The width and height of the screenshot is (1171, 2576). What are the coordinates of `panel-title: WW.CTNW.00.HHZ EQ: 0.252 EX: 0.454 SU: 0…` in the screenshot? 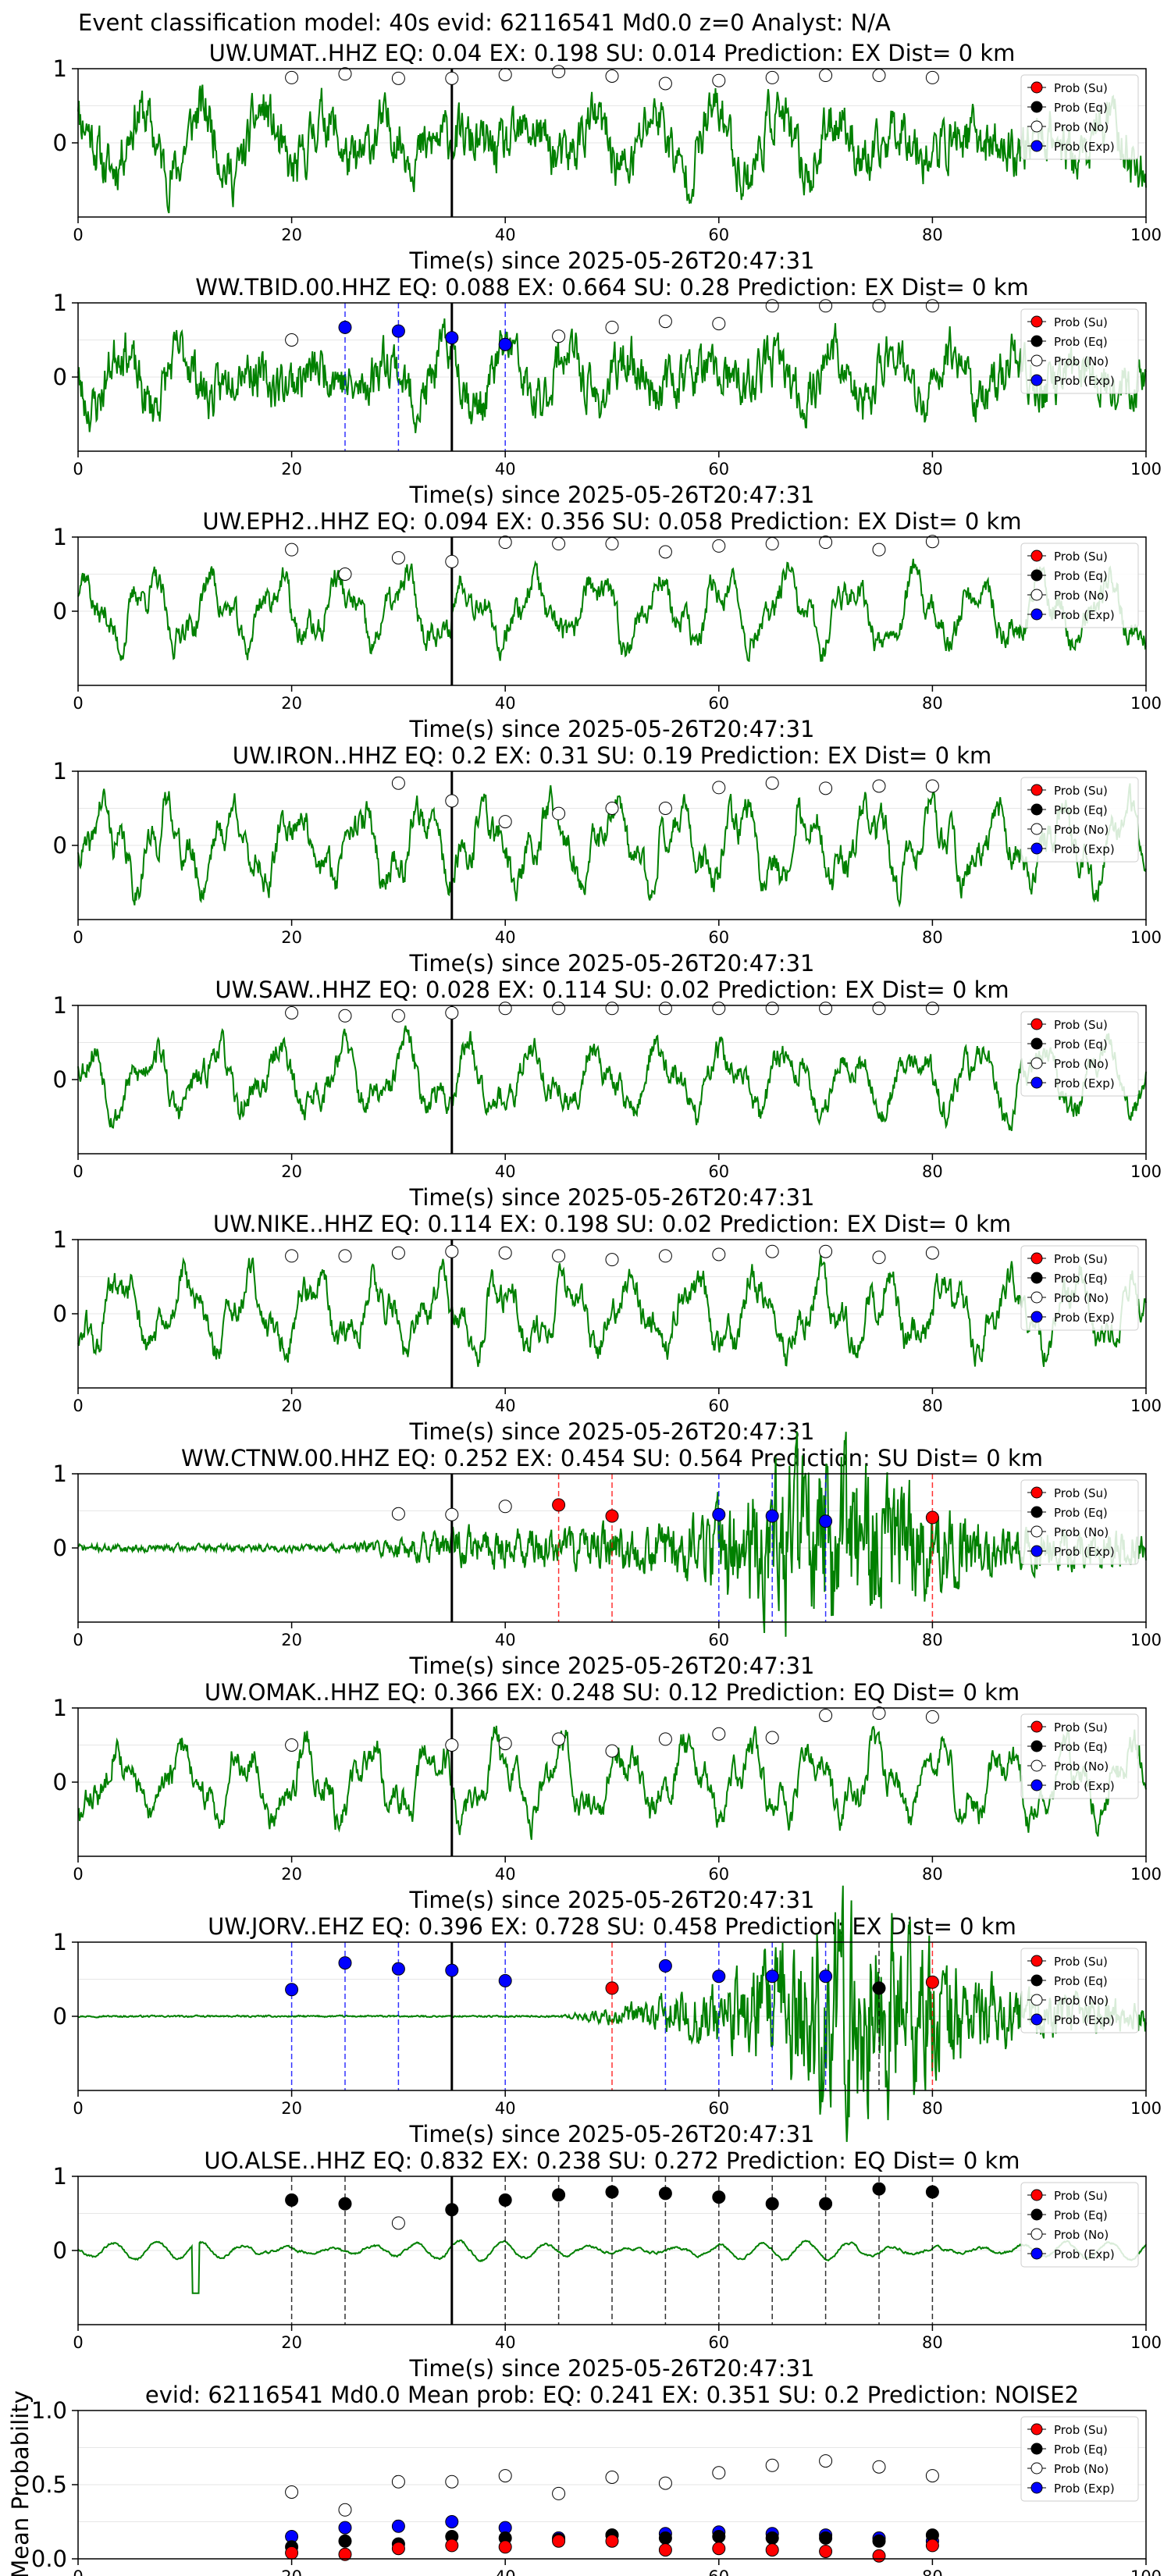 It's located at (612, 1458).